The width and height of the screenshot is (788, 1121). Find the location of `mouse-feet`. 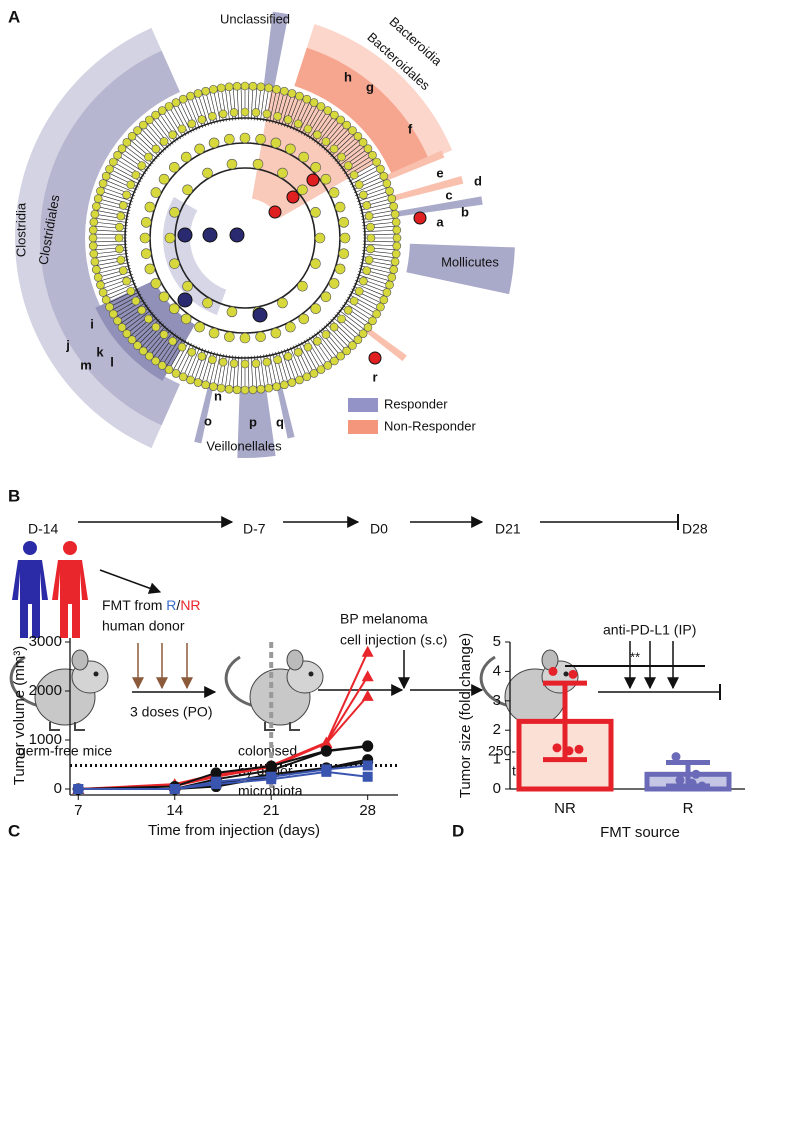

mouse-feet is located at coordinates (282, 726).